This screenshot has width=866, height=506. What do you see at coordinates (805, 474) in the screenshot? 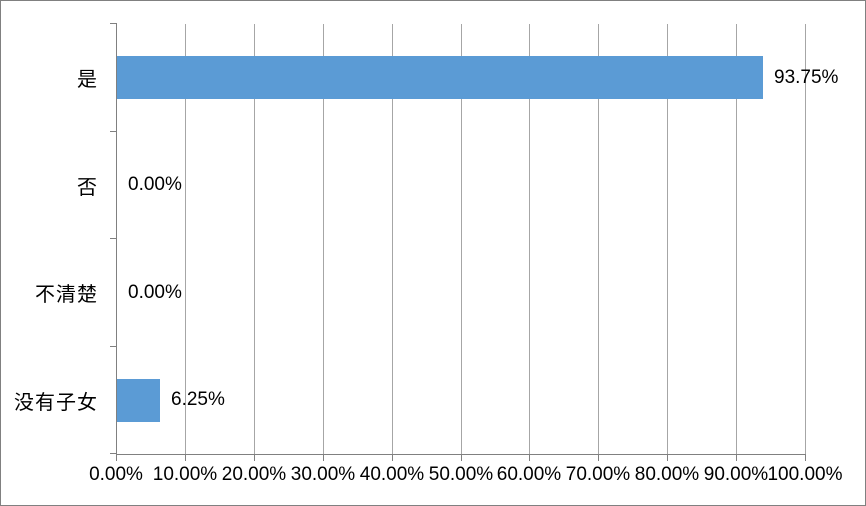
I see `x-axis-tick-label: 100.00%` at bounding box center [805, 474].